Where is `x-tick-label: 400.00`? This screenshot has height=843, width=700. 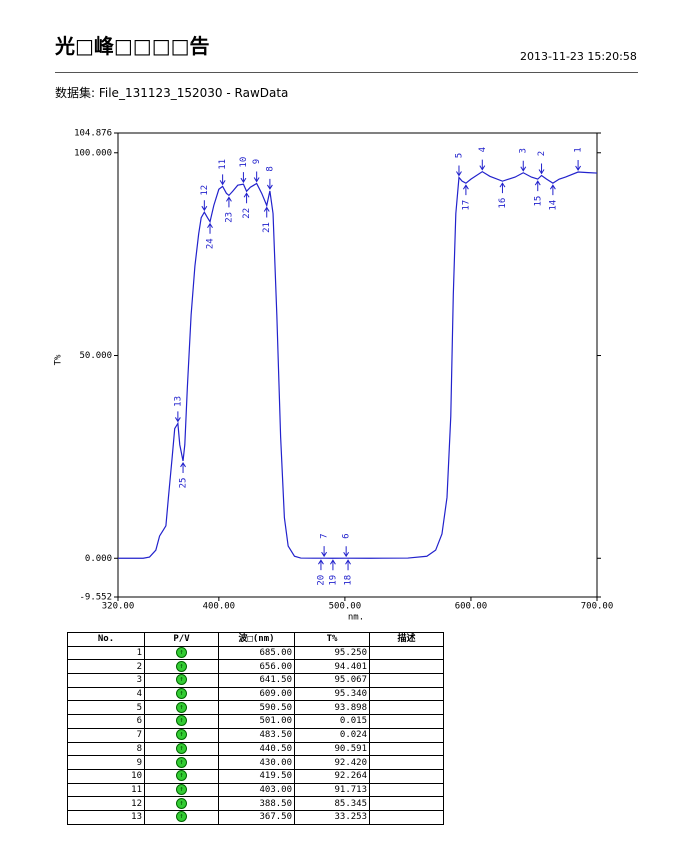
x-tick-label: 400.00 is located at coordinates (219, 607).